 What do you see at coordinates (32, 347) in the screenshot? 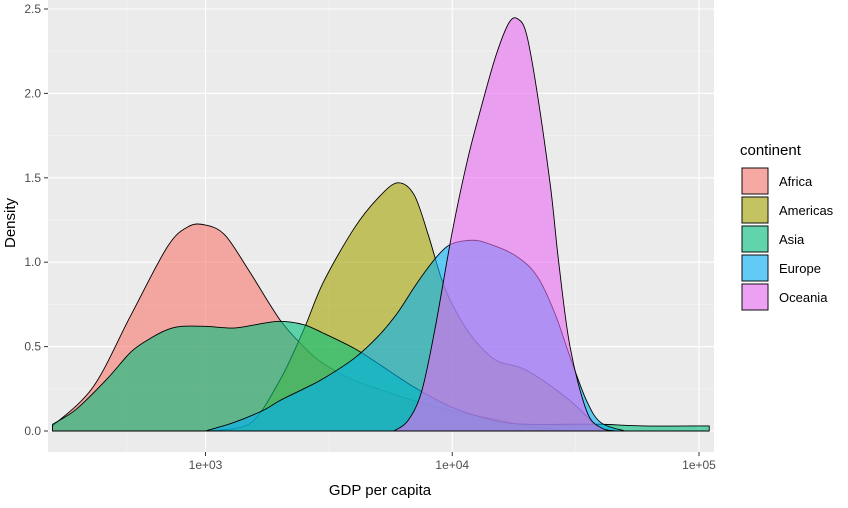
I see `y-tick-label: 0.5` at bounding box center [32, 347].